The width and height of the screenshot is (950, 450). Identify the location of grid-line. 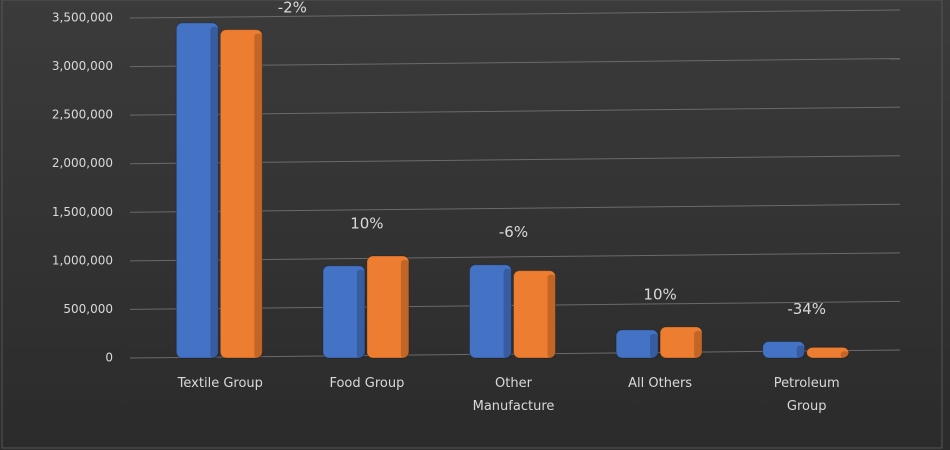
(515, 14).